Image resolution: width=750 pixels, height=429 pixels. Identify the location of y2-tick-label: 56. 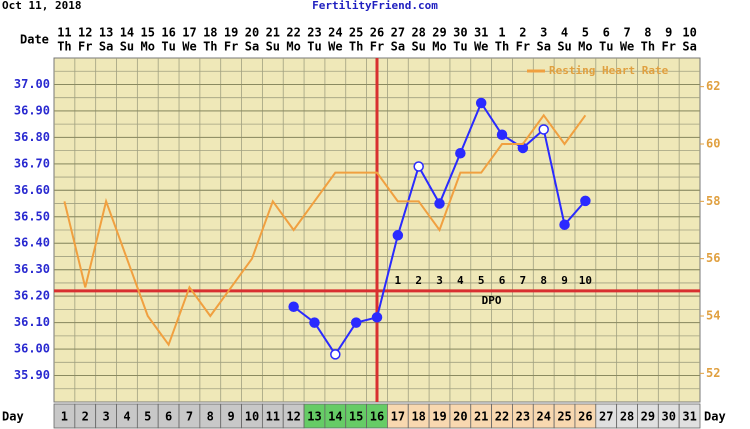
(713, 258).